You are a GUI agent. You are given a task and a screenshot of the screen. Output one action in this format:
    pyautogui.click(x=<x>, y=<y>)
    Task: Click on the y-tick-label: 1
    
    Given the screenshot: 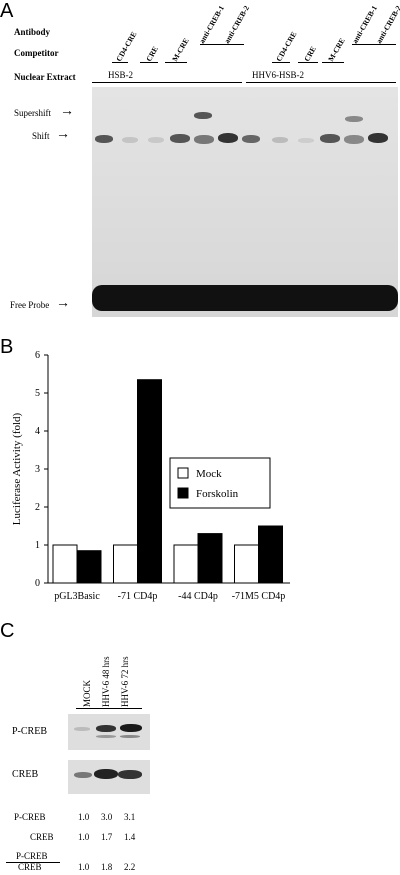 What is the action you would take?
    pyautogui.click(x=37, y=545)
    